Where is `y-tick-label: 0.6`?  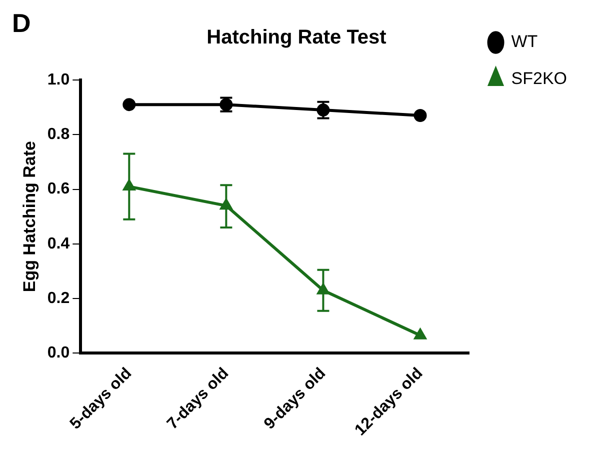 y-tick-label: 0.6 is located at coordinates (58, 189).